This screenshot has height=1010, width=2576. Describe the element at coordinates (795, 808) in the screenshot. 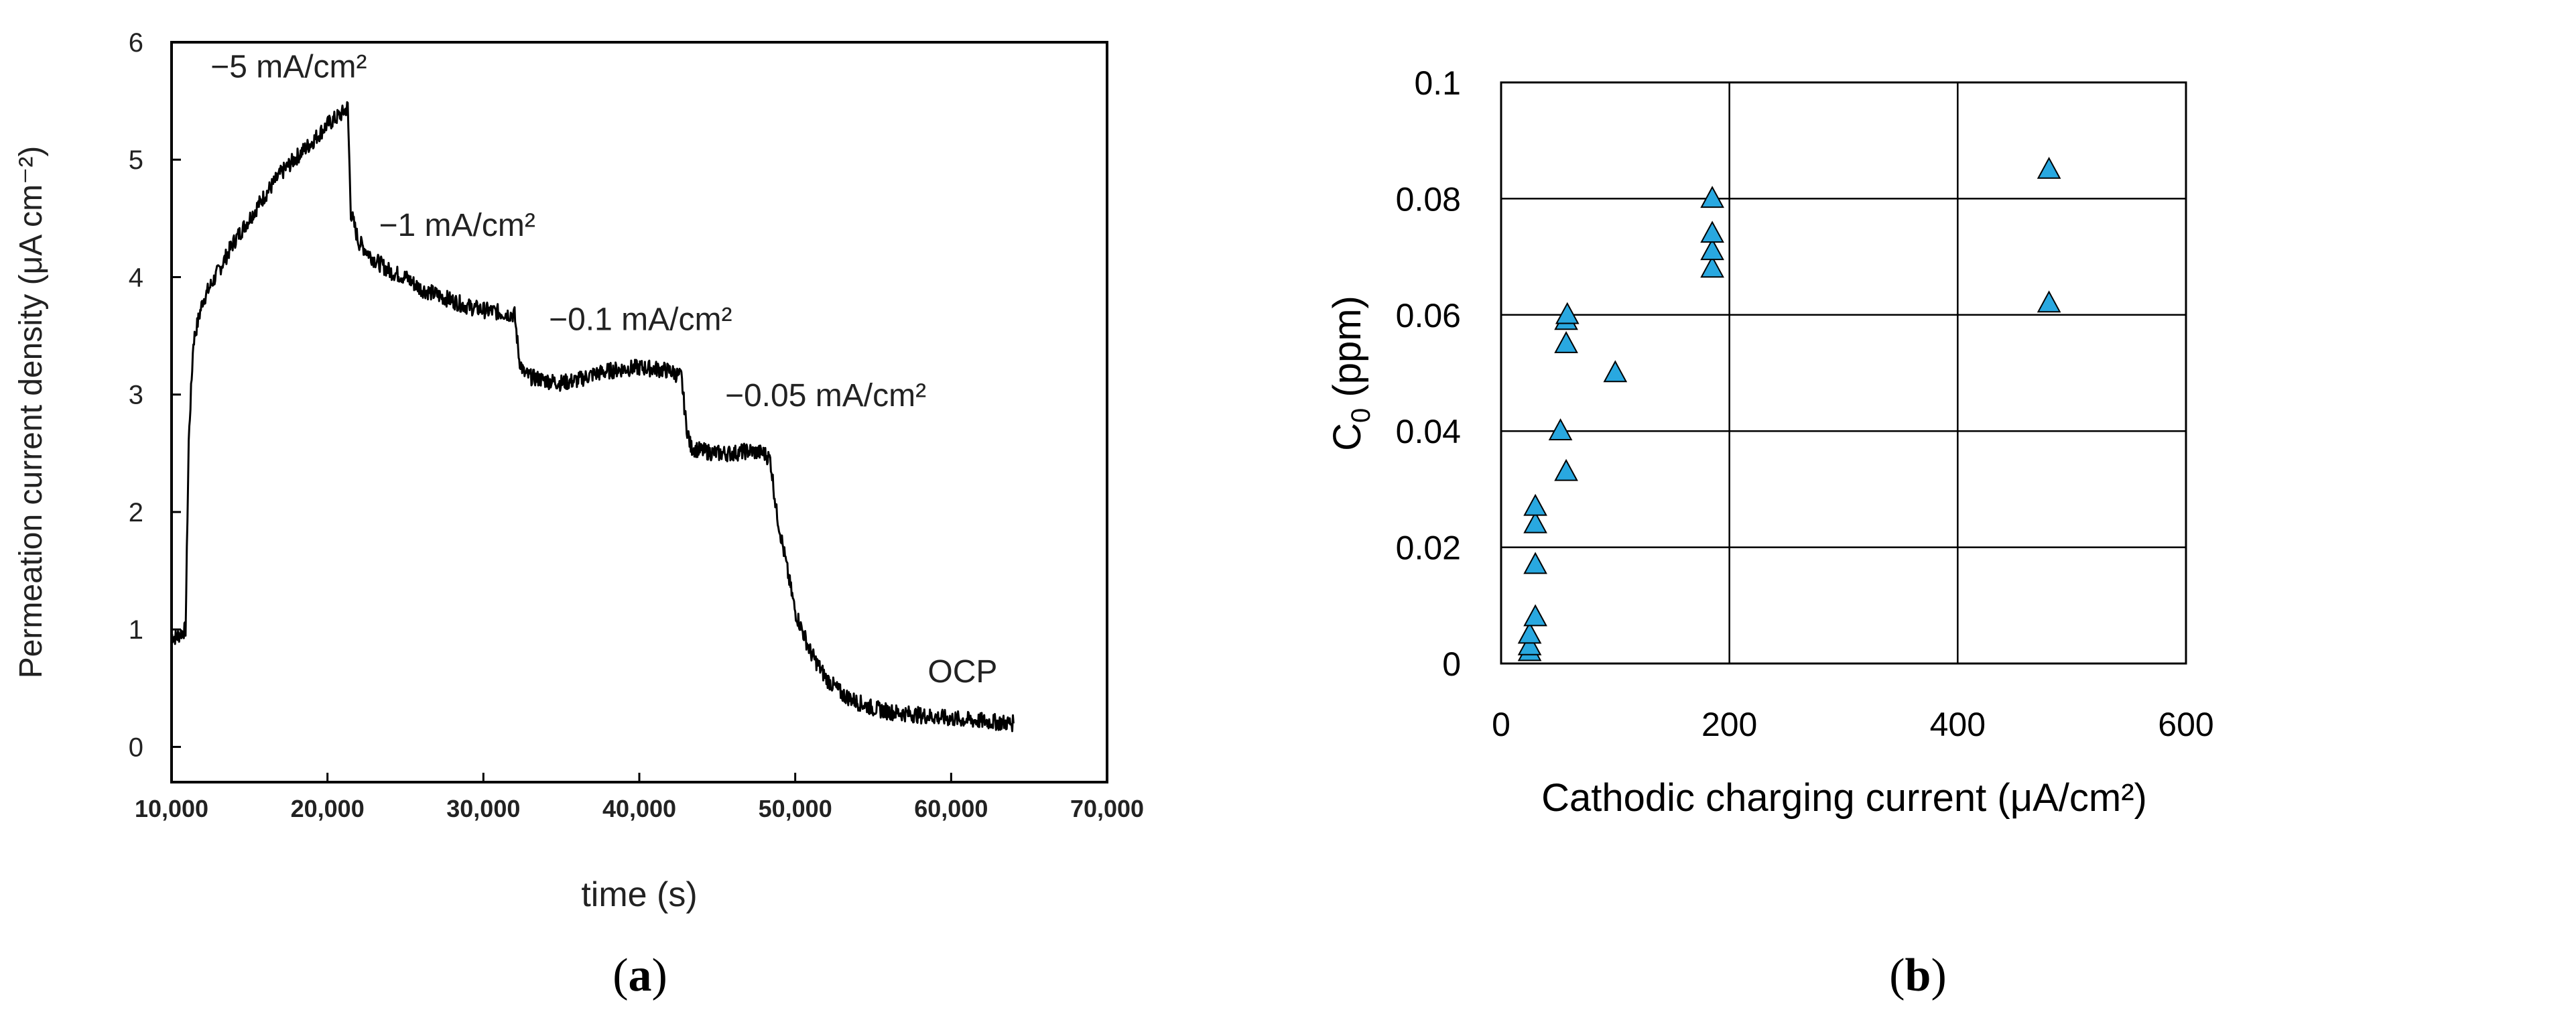

I see `panel-a-x-tick-label: 50,000` at that location.